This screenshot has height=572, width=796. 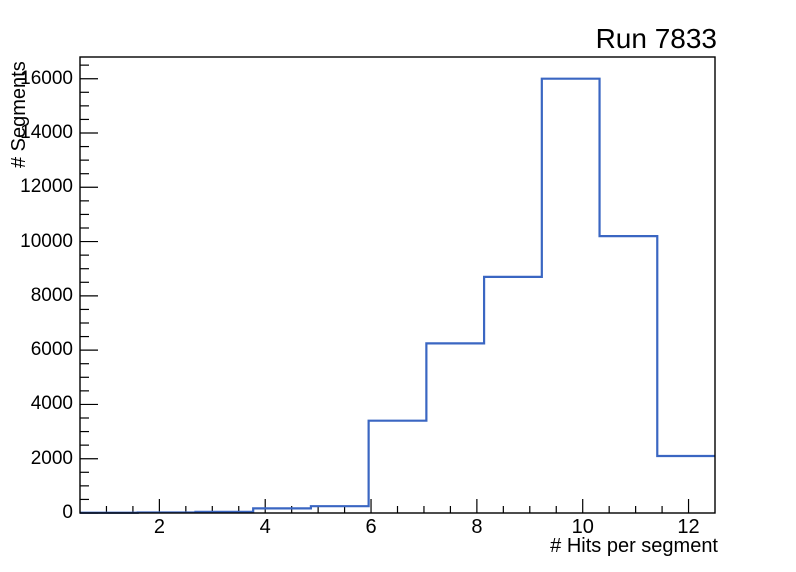 I want to click on y-tick-label: 14000, so click(x=46, y=132).